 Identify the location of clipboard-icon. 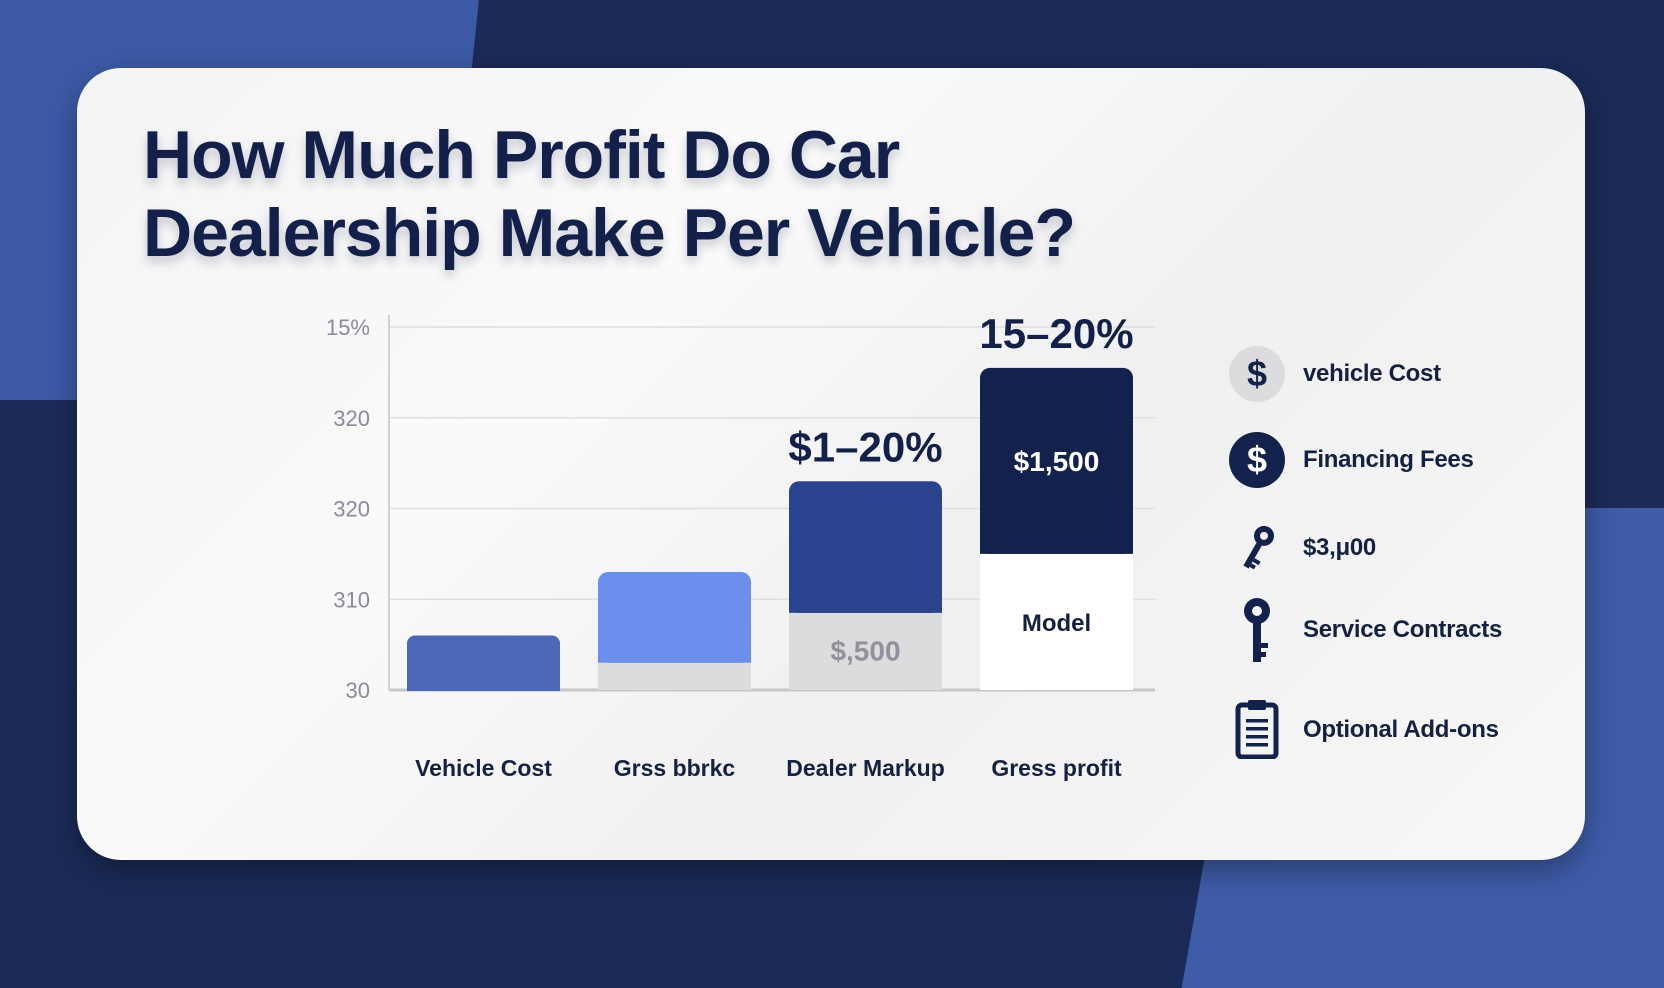
(1257, 729).